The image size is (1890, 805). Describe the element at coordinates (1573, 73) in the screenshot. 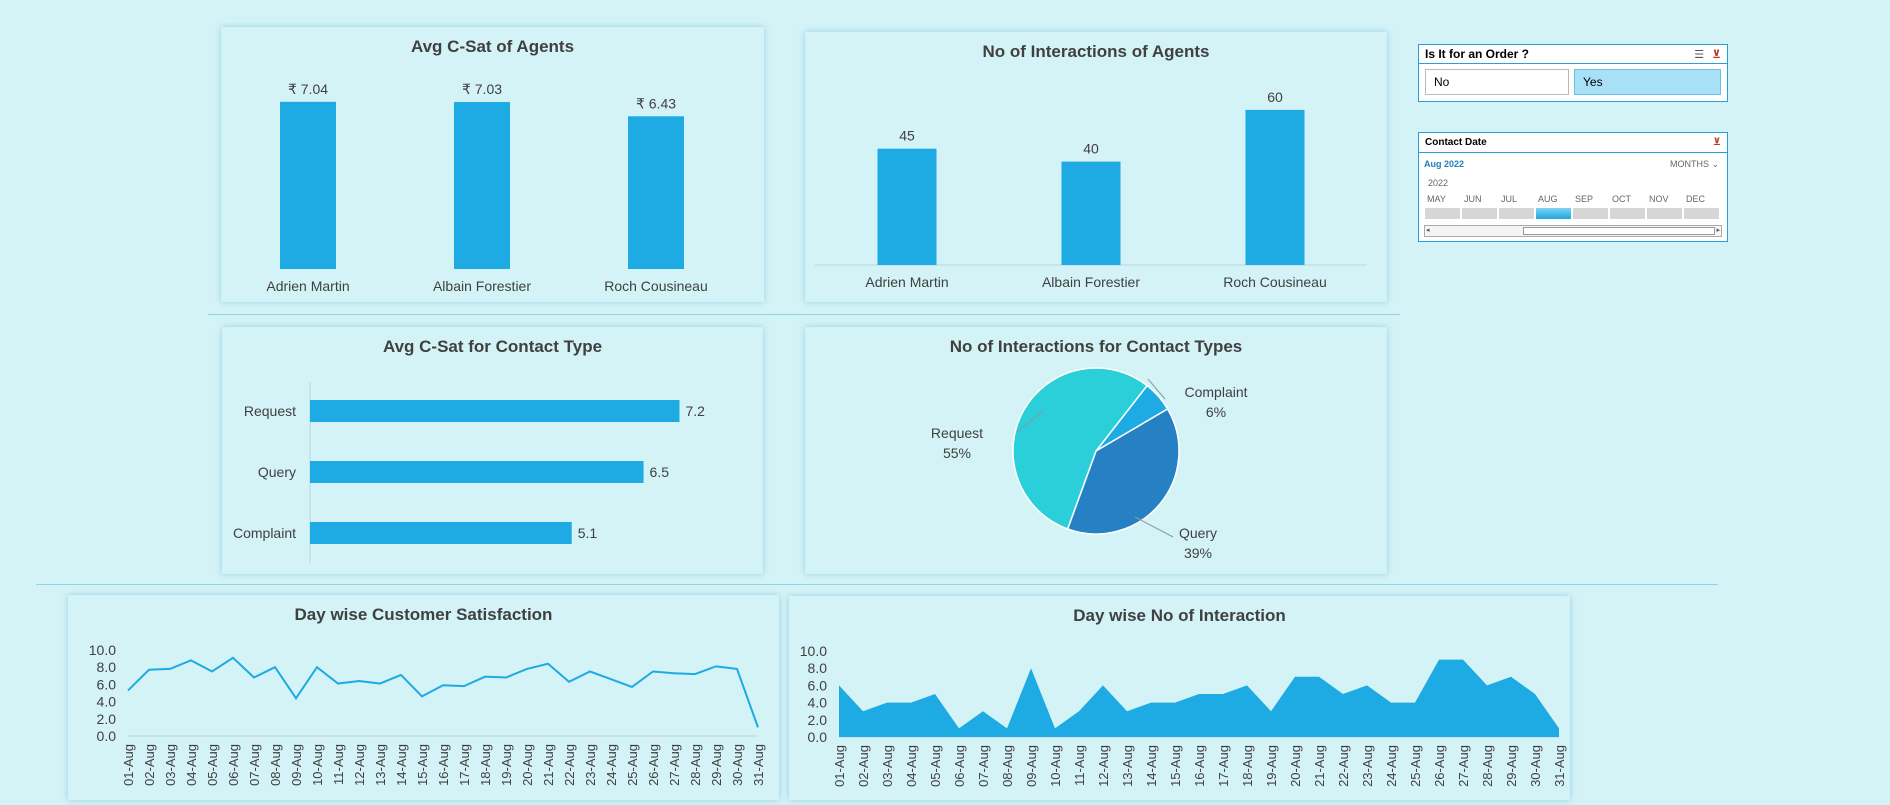

I see `order-slicer: Is It for an Order ? ☰ ⊻ No Yes` at that location.